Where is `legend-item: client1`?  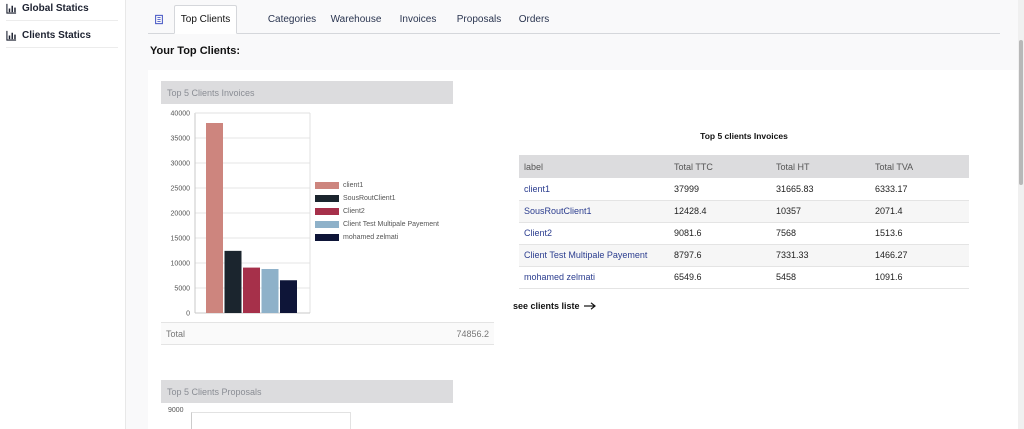
legend-item: client1 is located at coordinates (339, 185).